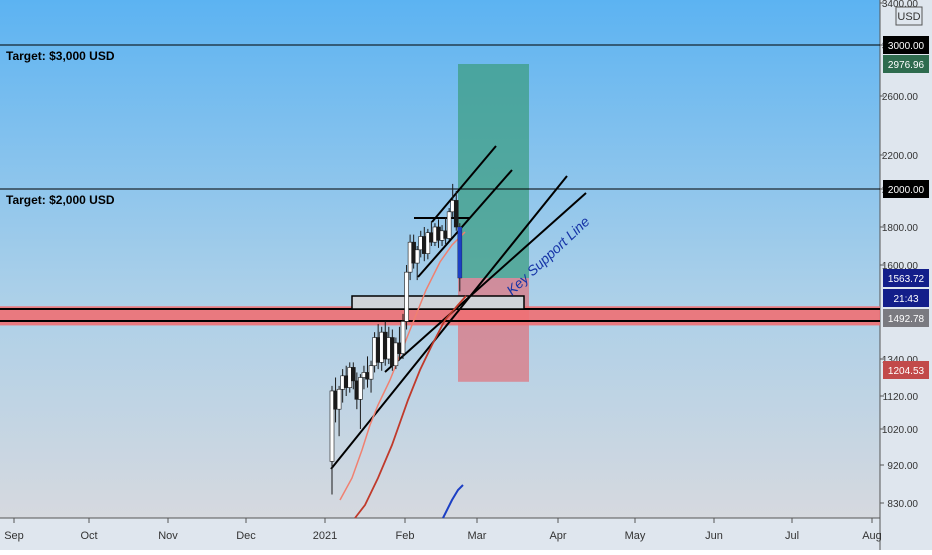 This screenshot has width=932, height=555. I want to click on price-badge-label: 2976.96, so click(906, 65).